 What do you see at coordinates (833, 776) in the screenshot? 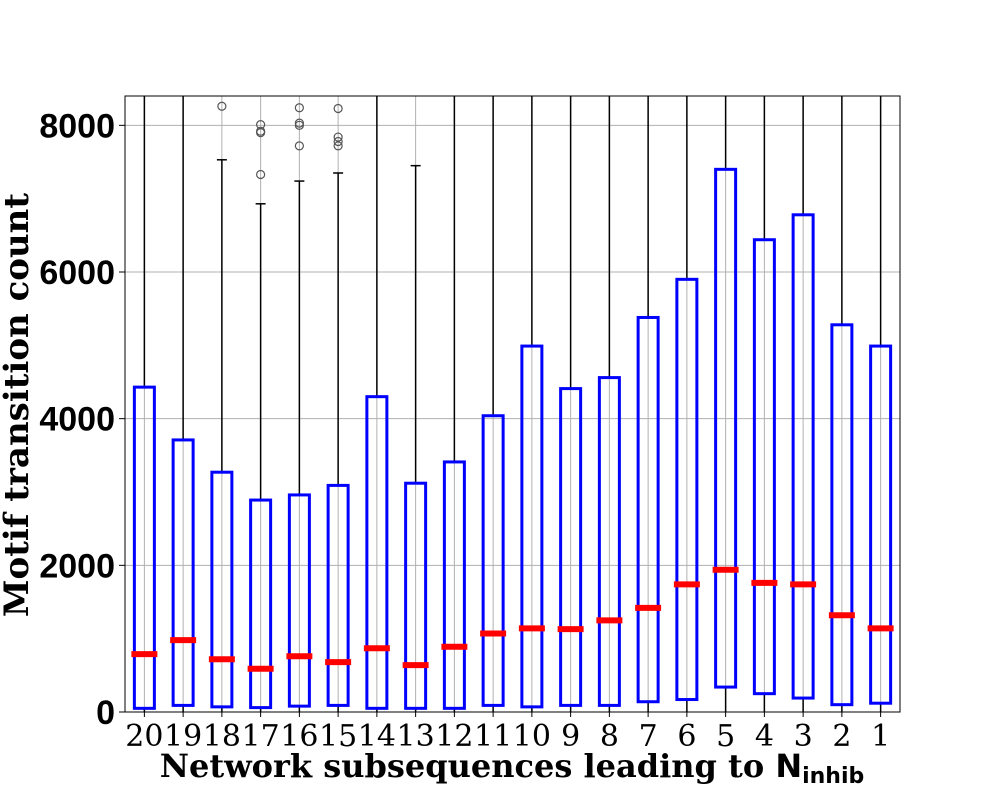
I see `x-axis-label-subscript: inhib` at bounding box center [833, 776].